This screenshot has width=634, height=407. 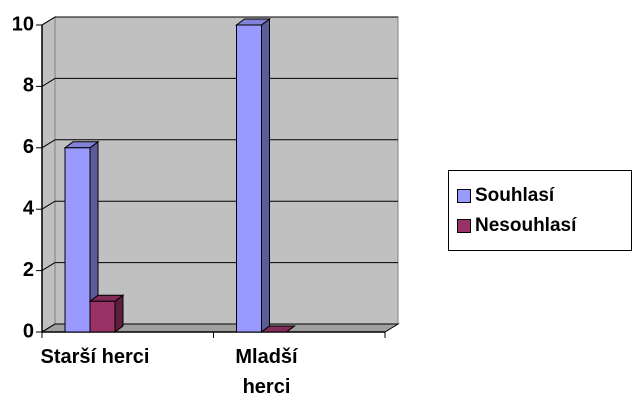 I want to click on legend-item: Nesouhlasí, so click(x=516, y=226).